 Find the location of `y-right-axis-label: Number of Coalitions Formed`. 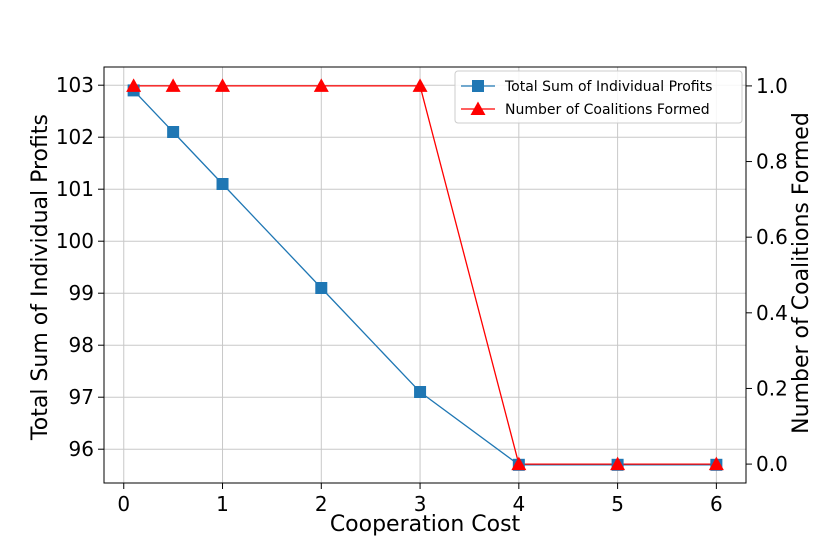

y-right-axis-label: Number of Coalitions Formed is located at coordinates (801, 273).